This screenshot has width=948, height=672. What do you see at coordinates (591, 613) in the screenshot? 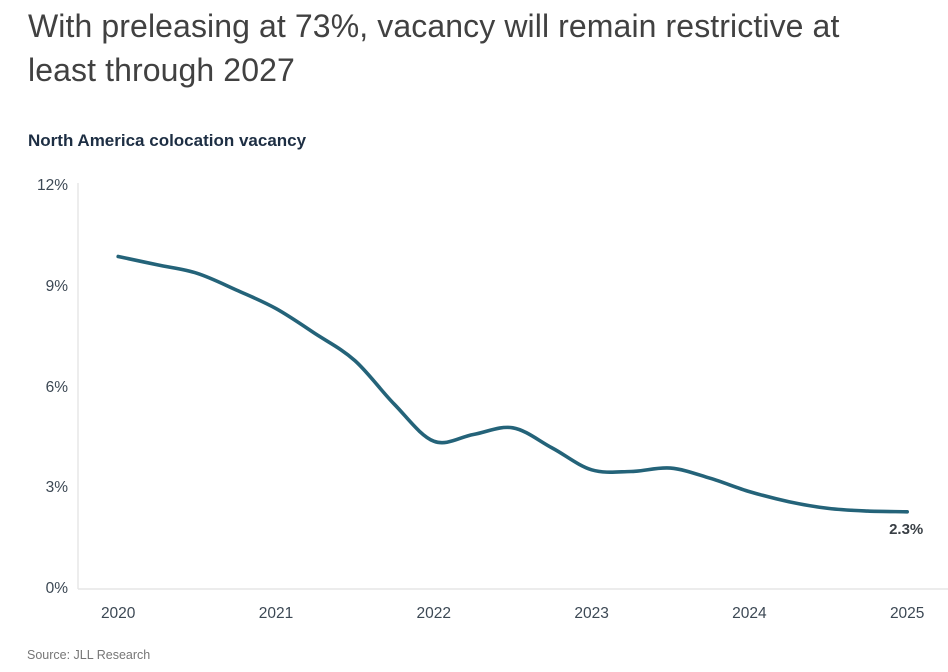
I see `x-tick-label: 2023` at bounding box center [591, 613].